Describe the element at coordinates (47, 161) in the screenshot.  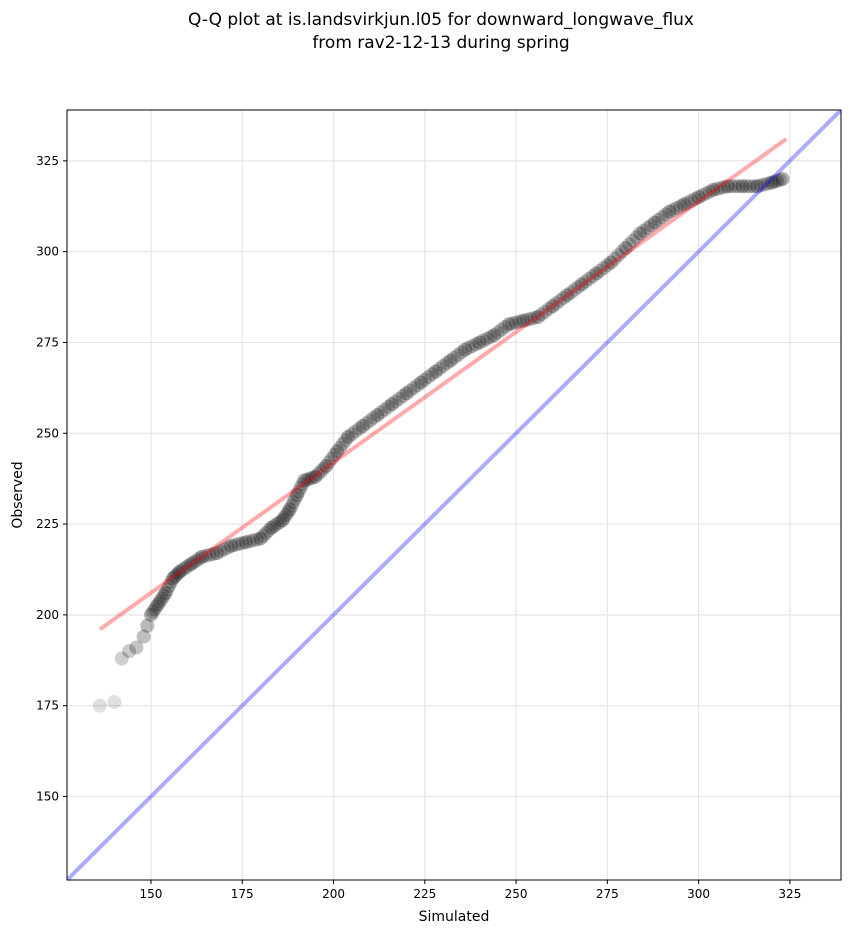
I see `y-tick-label: 325` at that location.